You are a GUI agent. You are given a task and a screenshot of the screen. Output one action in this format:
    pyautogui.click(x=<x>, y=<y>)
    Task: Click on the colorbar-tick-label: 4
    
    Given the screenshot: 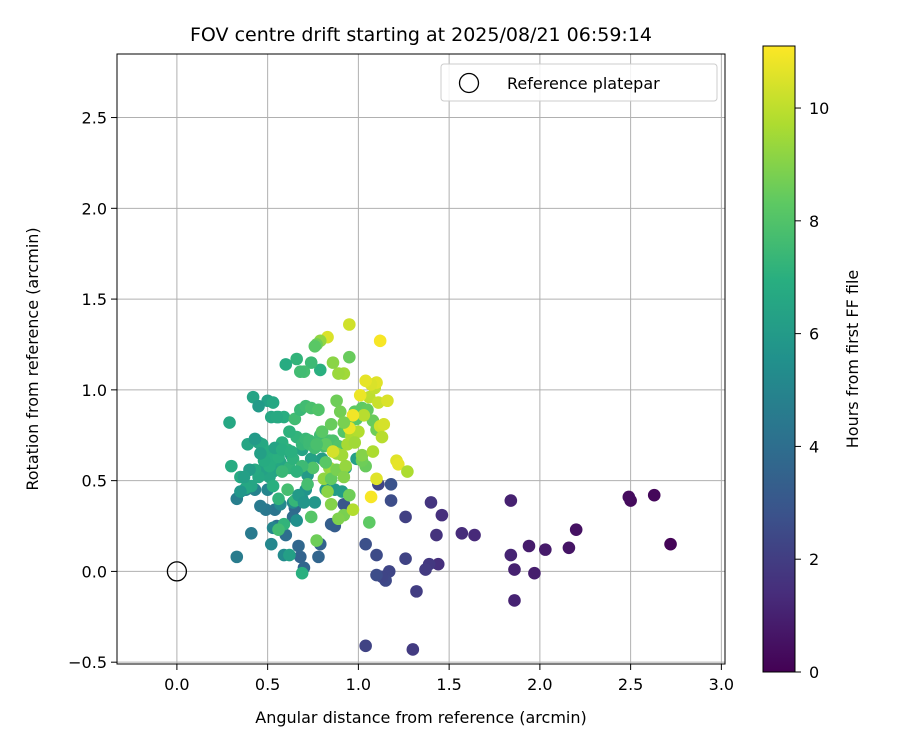 What is the action you would take?
    pyautogui.click(x=814, y=446)
    